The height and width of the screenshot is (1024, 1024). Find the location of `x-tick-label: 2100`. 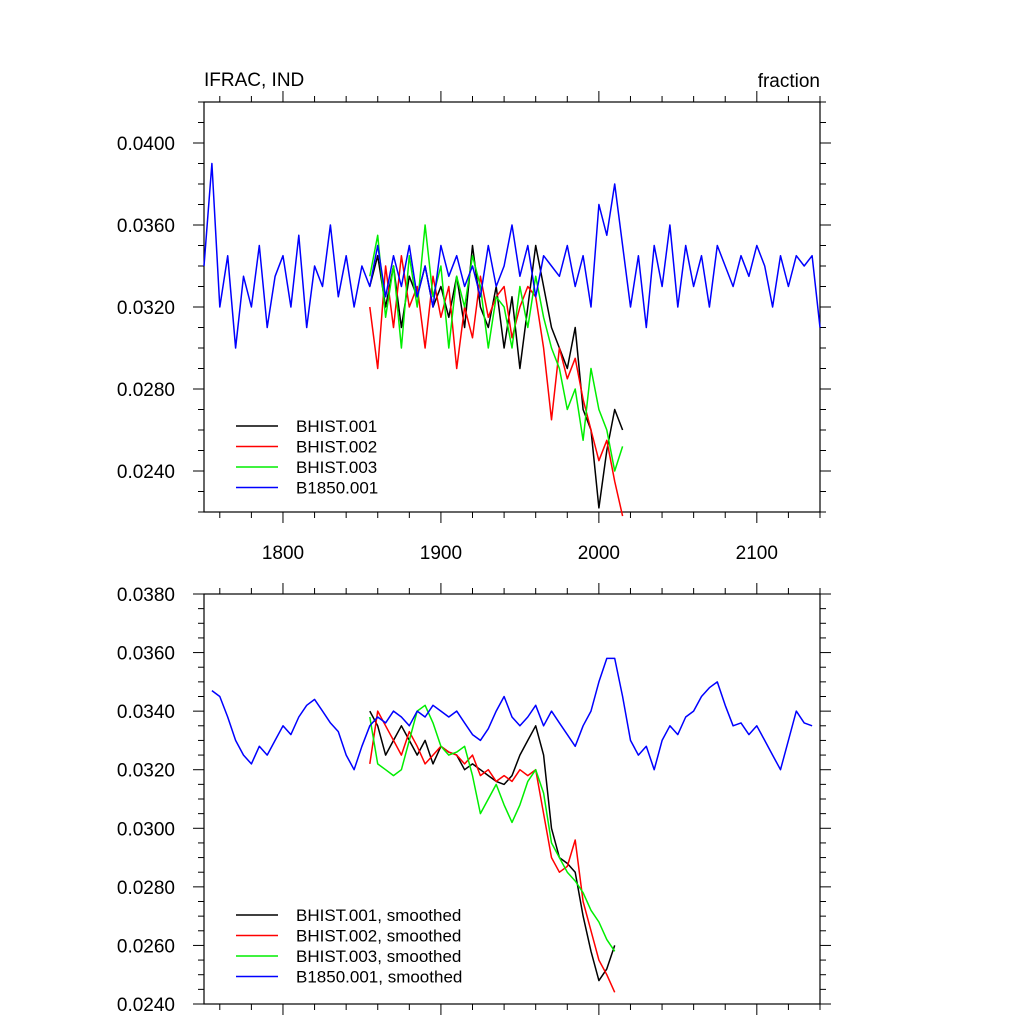

x-tick-label: 2100 is located at coordinates (757, 553).